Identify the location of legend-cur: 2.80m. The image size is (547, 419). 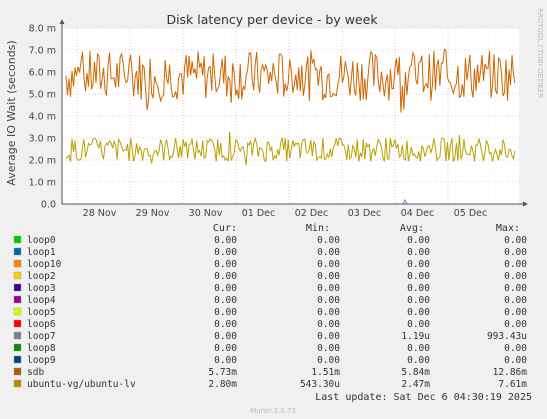
(222, 384).